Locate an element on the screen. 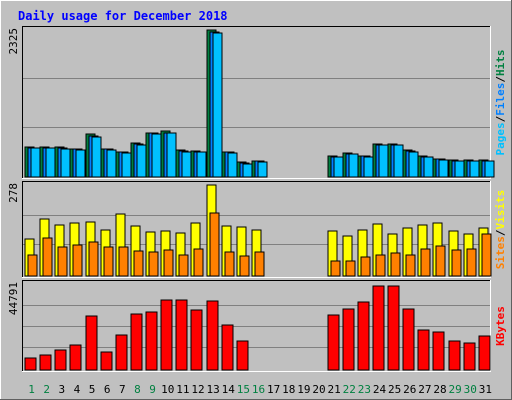 The height and width of the screenshot is (400, 512). x-tick-label-1: 1 is located at coordinates (31, 389).